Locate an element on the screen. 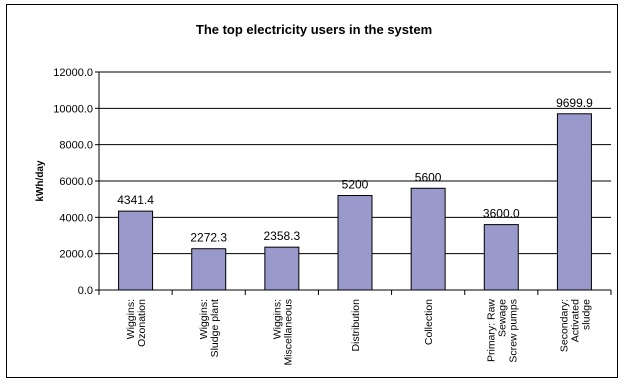 The width and height of the screenshot is (628, 385). x-tick-label-line: sludge is located at coordinates (586, 314).